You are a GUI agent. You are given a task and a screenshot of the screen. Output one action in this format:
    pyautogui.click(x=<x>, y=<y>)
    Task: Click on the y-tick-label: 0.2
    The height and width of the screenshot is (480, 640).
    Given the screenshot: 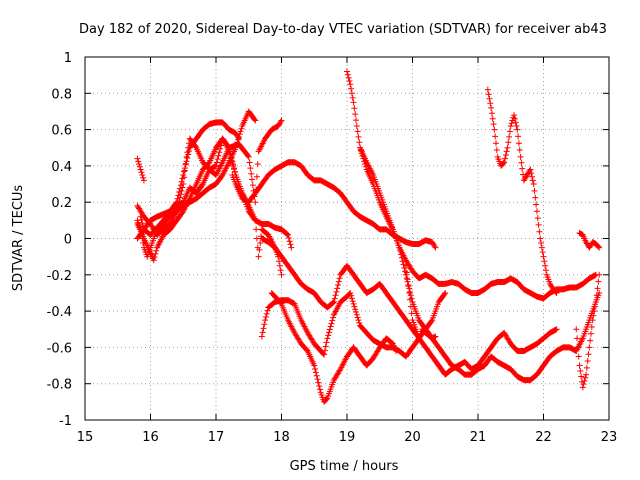 What is the action you would take?
    pyautogui.click(x=61, y=203)
    